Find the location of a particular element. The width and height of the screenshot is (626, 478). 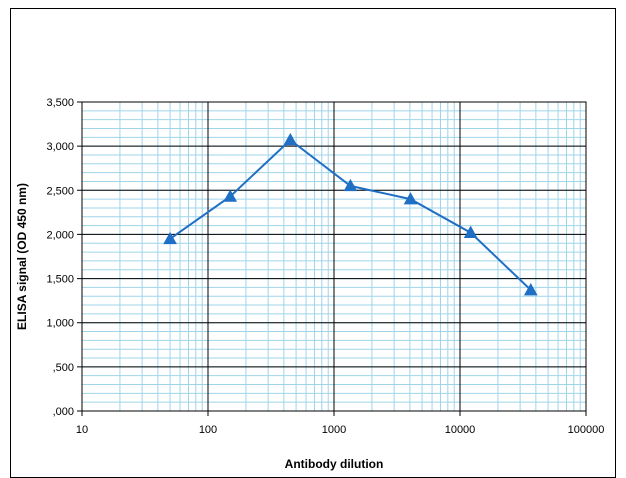

x-tick-labels: 10 100 1000 10000 100000 is located at coordinates (340, 430).